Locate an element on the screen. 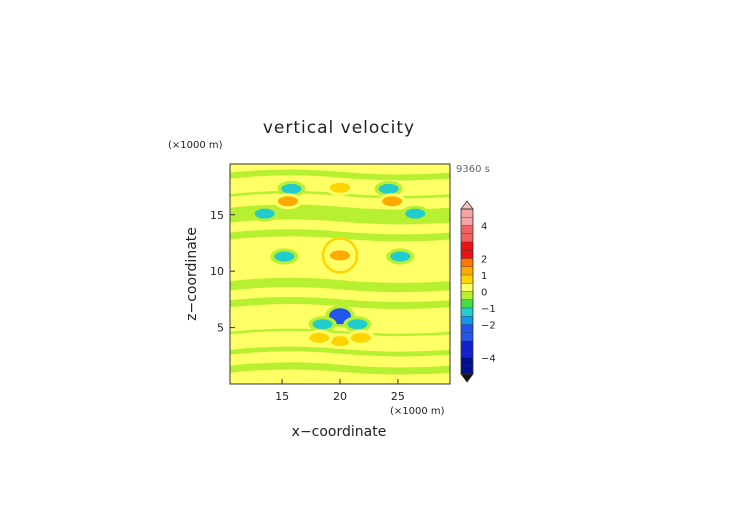 The image size is (752, 532). time-label: 9360 s is located at coordinates (473, 169).